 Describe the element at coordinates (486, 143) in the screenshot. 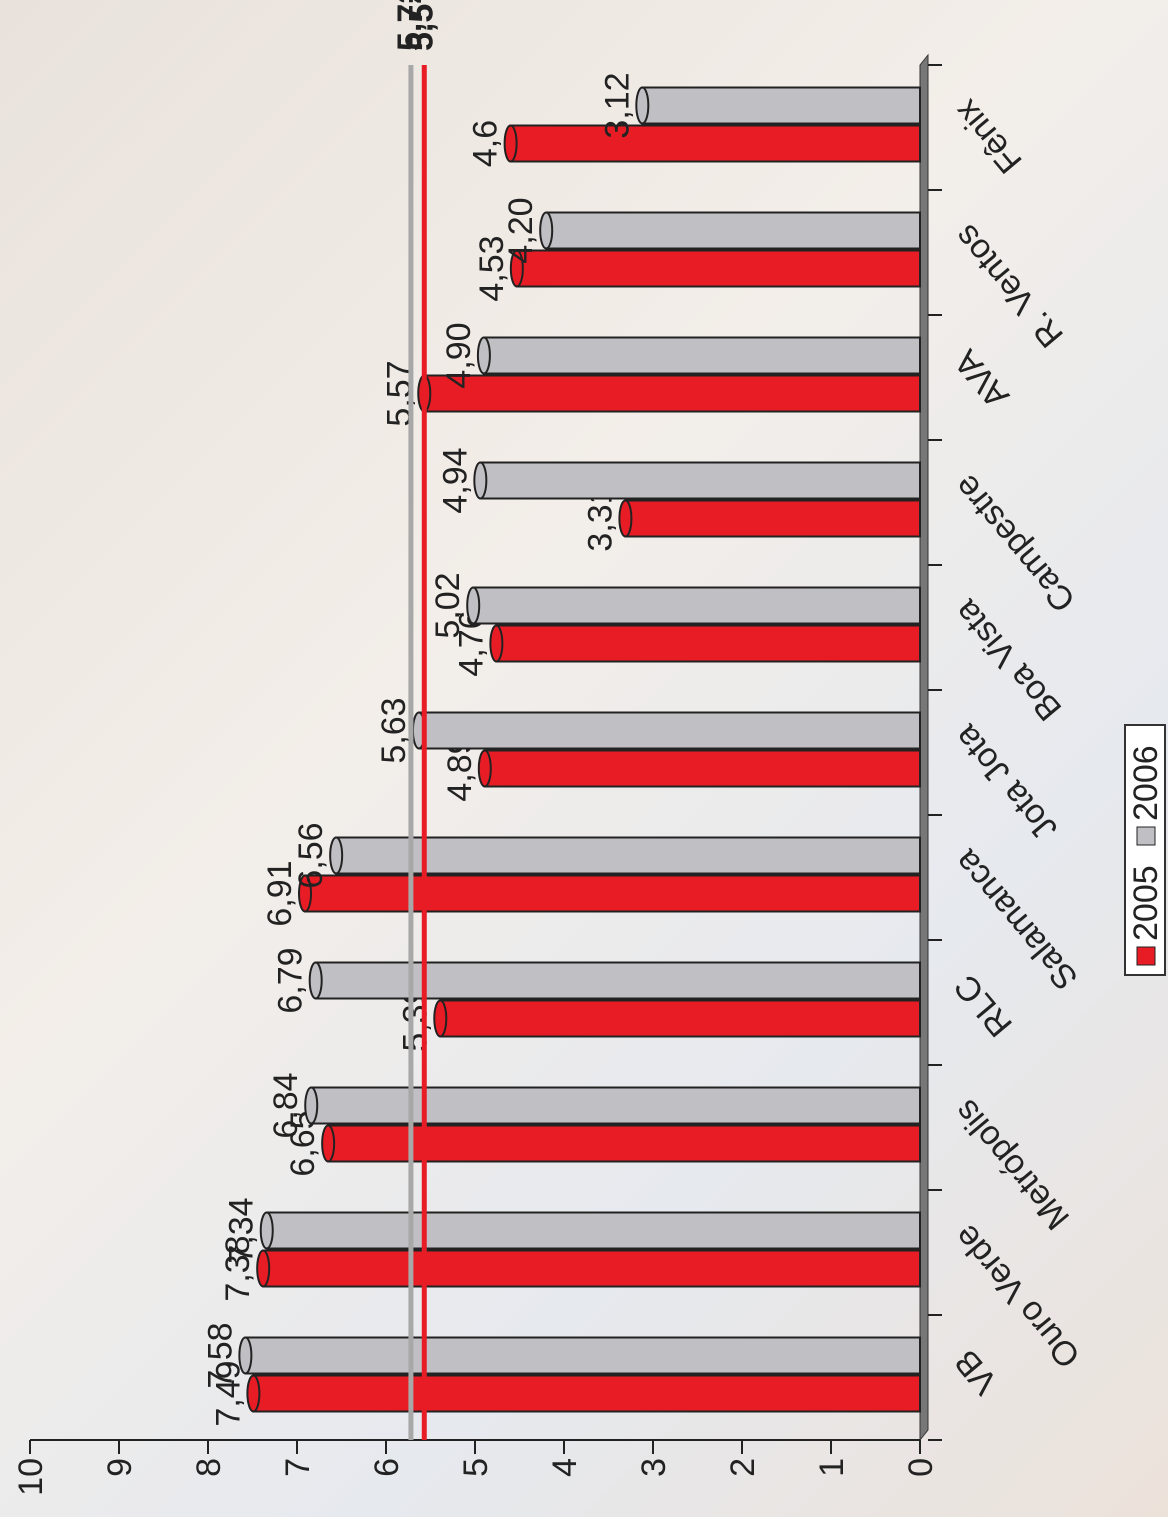

I see `value-label: 4,6` at that location.